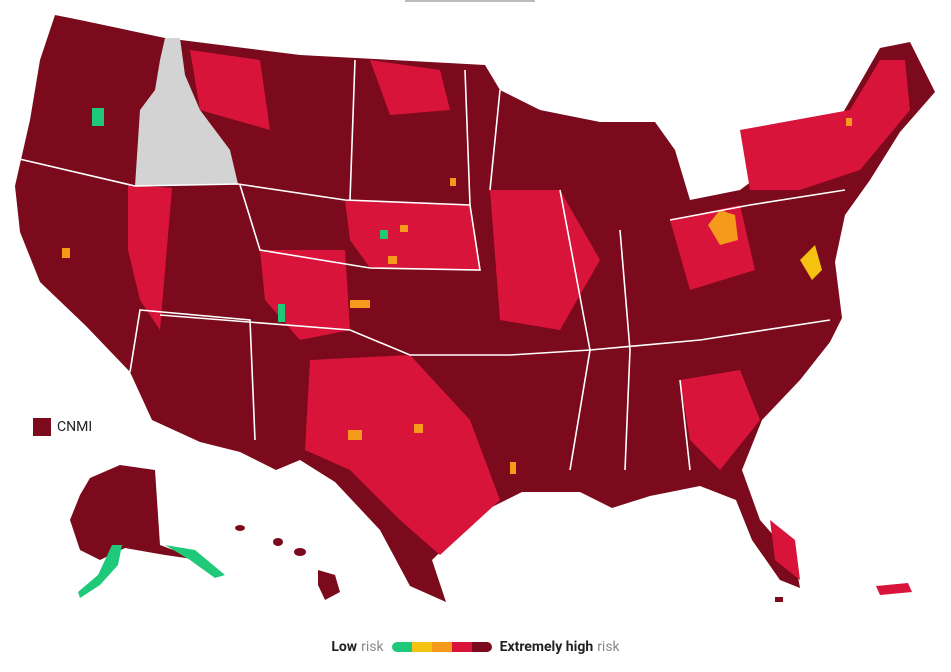 Image resolution: width=951 pixels, height=672 pixels. What do you see at coordinates (608, 647) in the screenshot?
I see `legend-high-suffix: risk` at bounding box center [608, 647].